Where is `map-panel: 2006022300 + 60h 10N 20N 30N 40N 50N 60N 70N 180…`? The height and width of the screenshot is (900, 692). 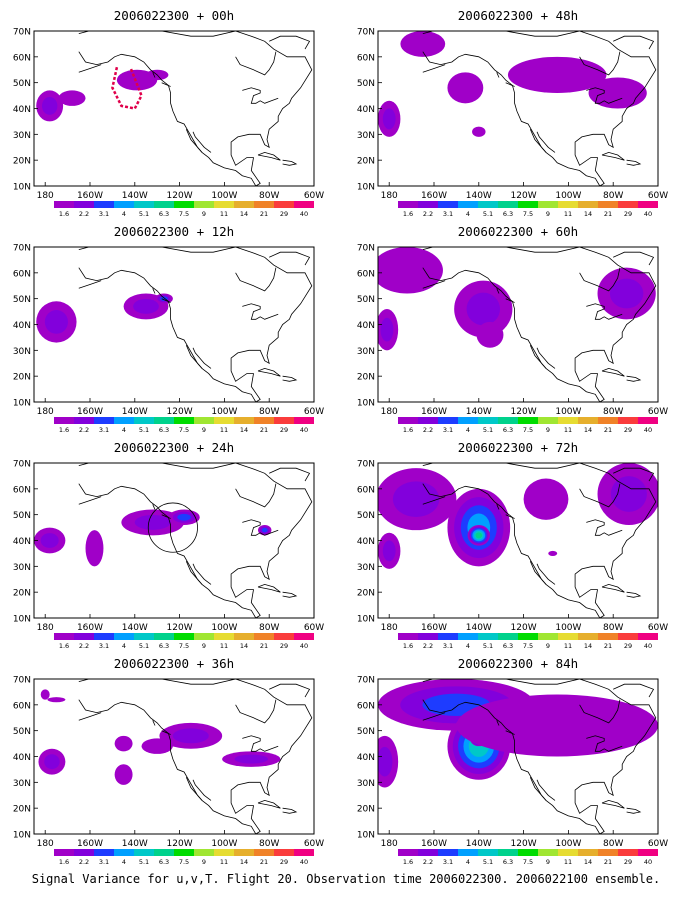
map-panel: 2006022300 + 60h 10N 20N 30N 40N 50N 60N 70N 180… is located at coordinates (512, 329).